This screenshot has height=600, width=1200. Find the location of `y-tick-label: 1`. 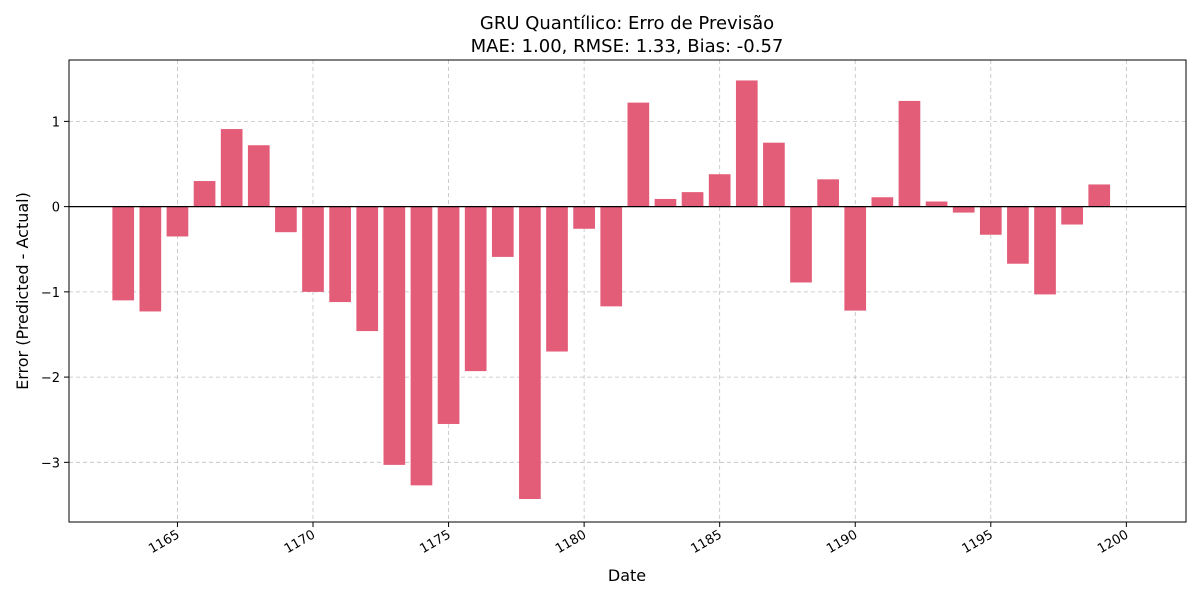

y-tick-label: 1 is located at coordinates (56, 122).